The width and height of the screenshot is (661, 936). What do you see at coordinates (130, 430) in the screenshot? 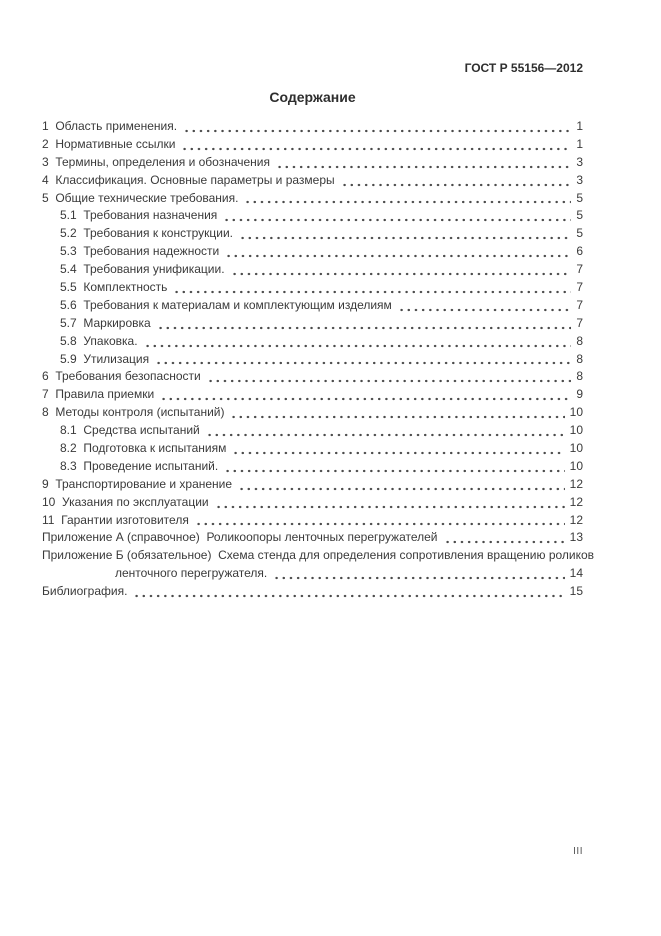
I see `toc-entry-text: 8.1 Средства испытаний` at bounding box center [130, 430].